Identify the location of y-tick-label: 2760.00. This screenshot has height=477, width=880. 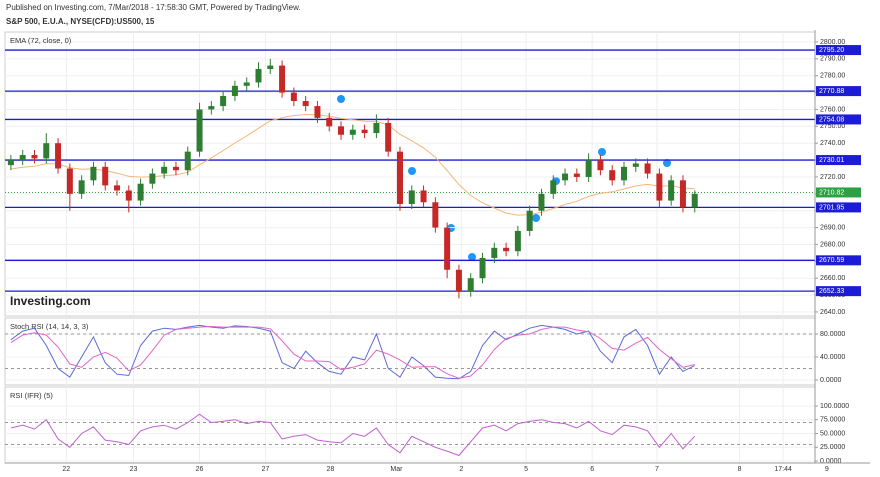
(832, 109).